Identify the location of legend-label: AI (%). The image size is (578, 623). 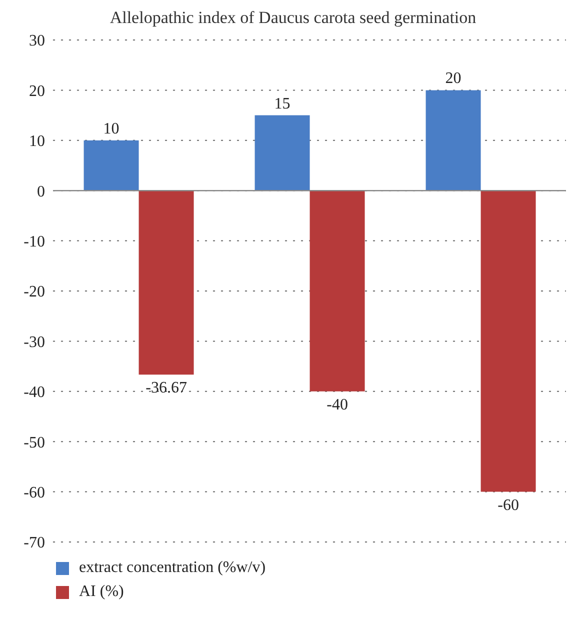
(101, 592).